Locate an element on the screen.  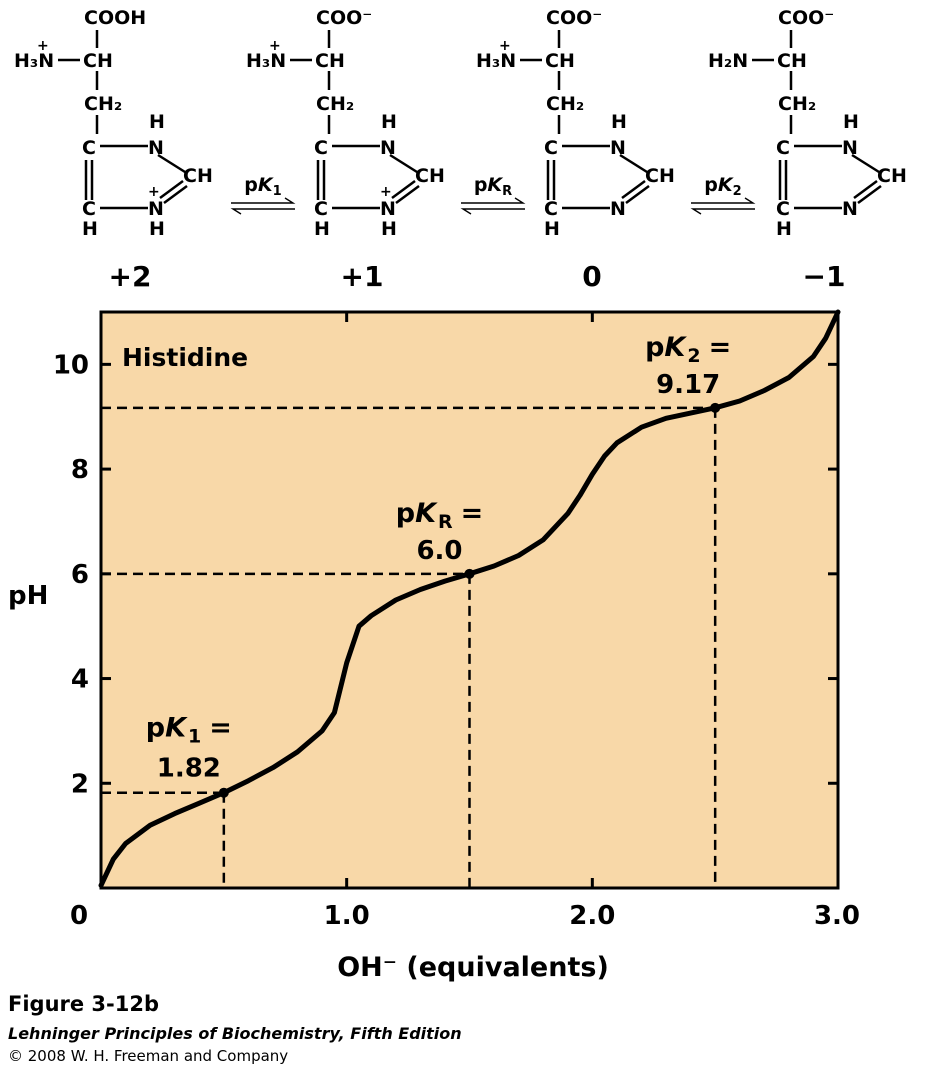
x-axis-label: OH⁻ (equivalents) is located at coordinates (473, 967).